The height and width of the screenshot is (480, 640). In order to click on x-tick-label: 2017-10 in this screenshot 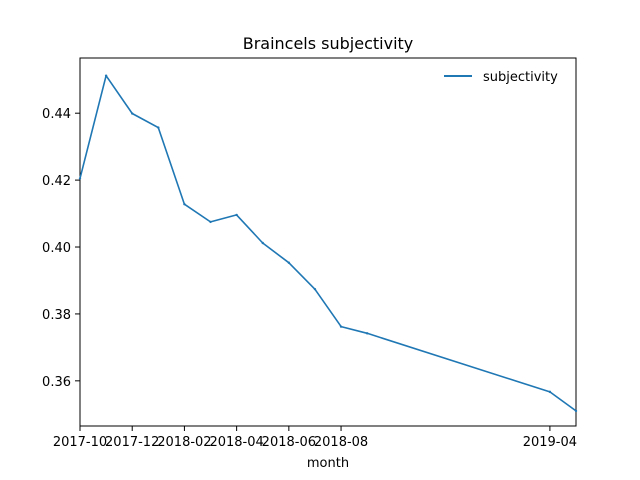, I will do `click(80, 442)`.